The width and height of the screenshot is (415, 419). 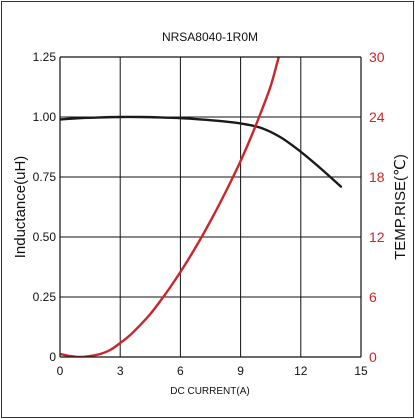 What do you see at coordinates (120, 371) in the screenshot?
I see `x-tick-label: 3` at bounding box center [120, 371].